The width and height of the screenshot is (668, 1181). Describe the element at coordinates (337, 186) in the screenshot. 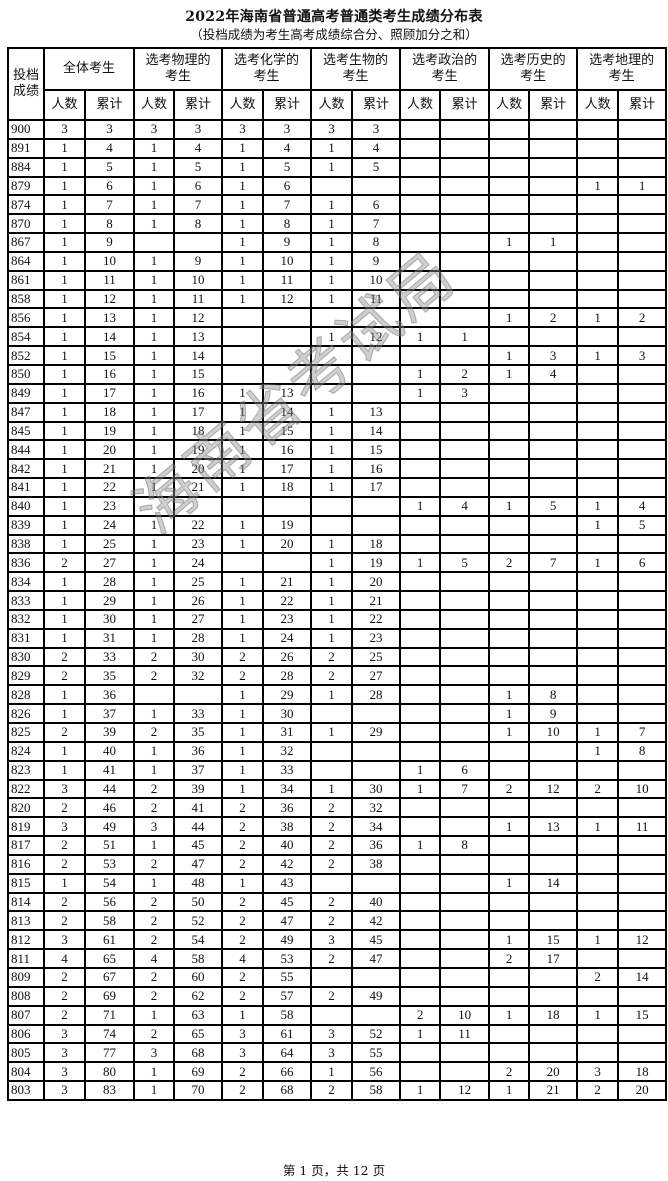

I see `table-row: 879 1 6 1 6 1 6 1 1` at that location.